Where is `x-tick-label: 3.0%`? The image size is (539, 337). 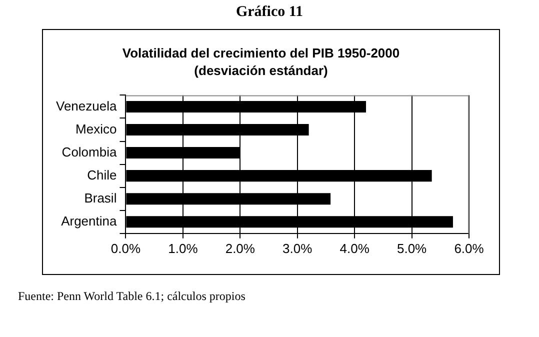
x-tick-label: 3.0% is located at coordinates (297, 248).